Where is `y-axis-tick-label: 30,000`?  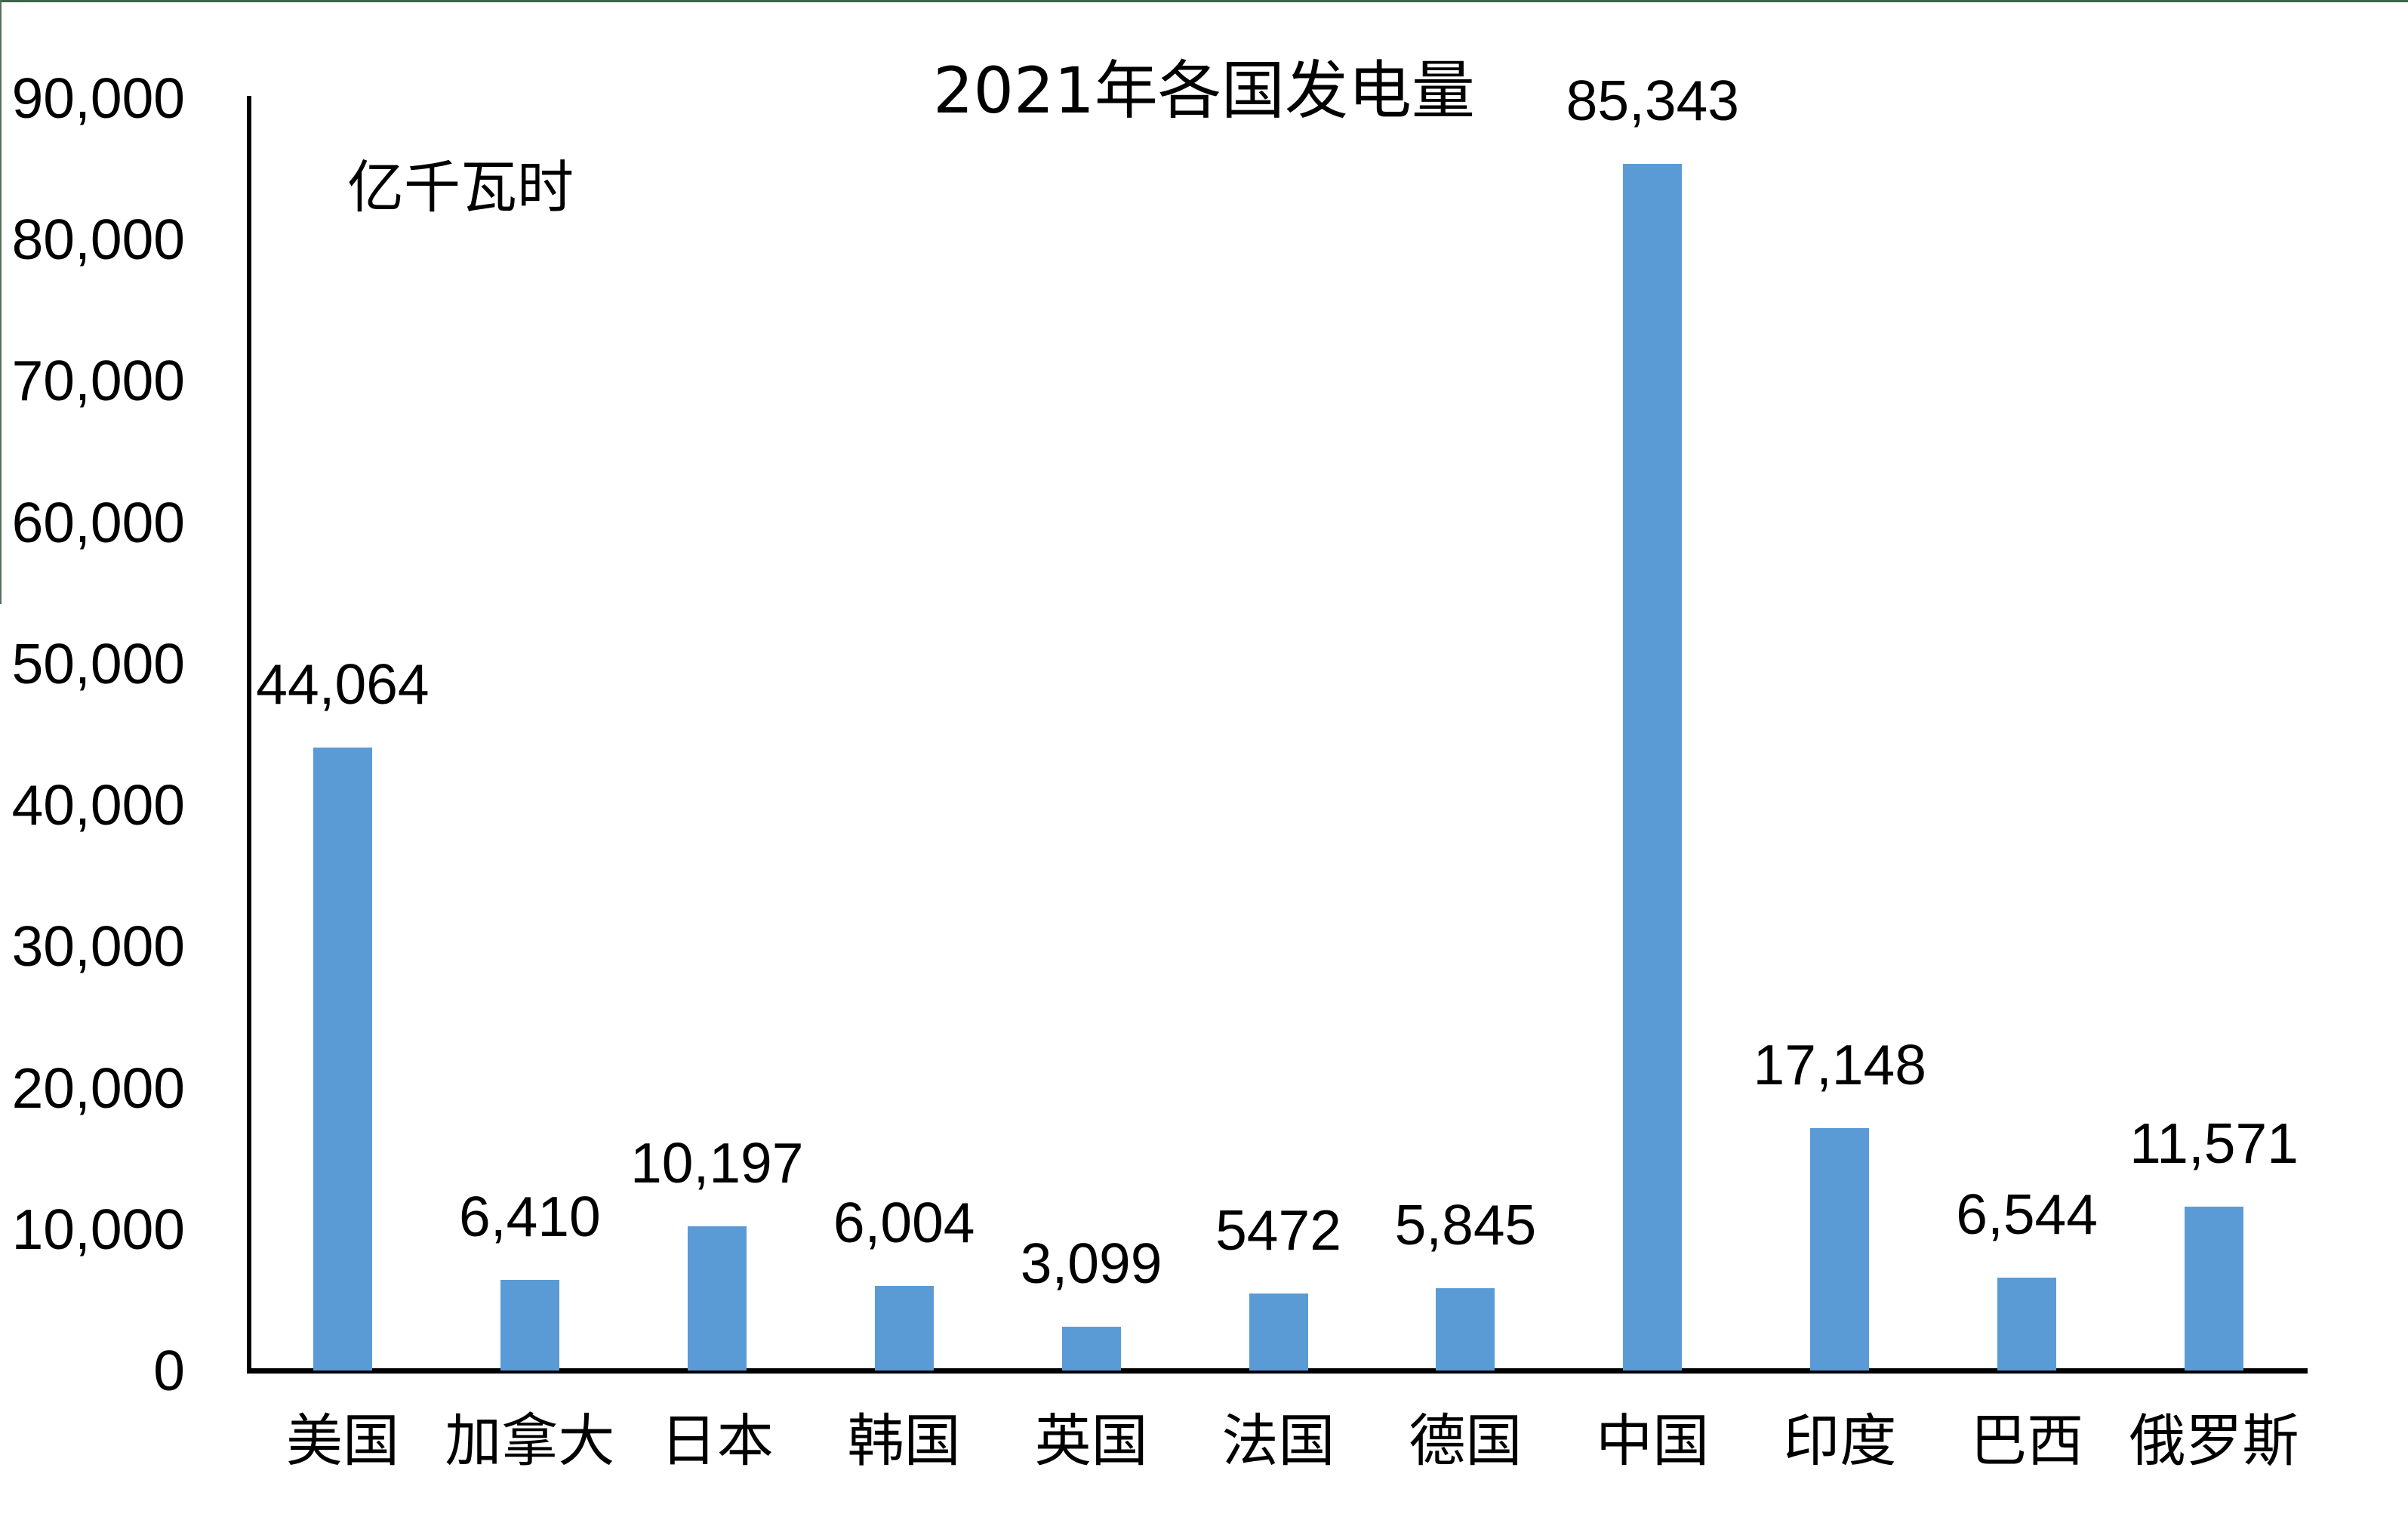
y-axis-tick-label: 30,000 is located at coordinates (98, 946).